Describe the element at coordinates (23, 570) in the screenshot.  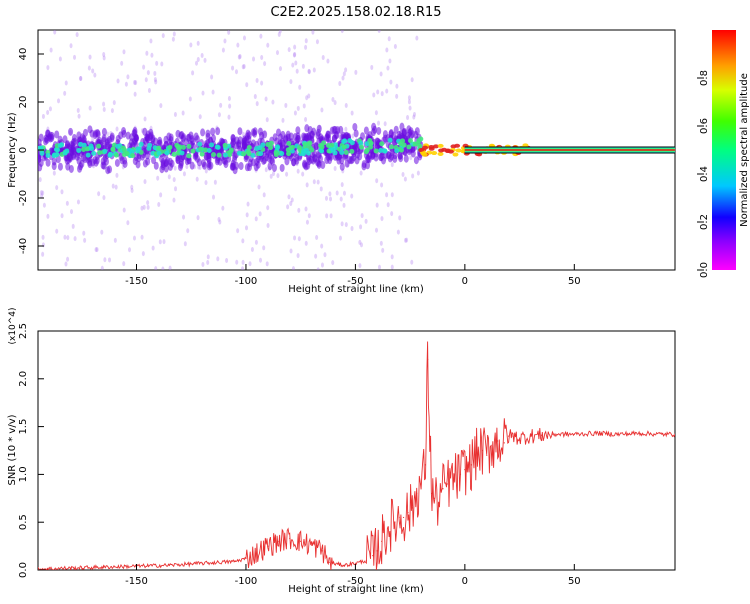
I see `snr-y-tick-label: 0.0` at that location.